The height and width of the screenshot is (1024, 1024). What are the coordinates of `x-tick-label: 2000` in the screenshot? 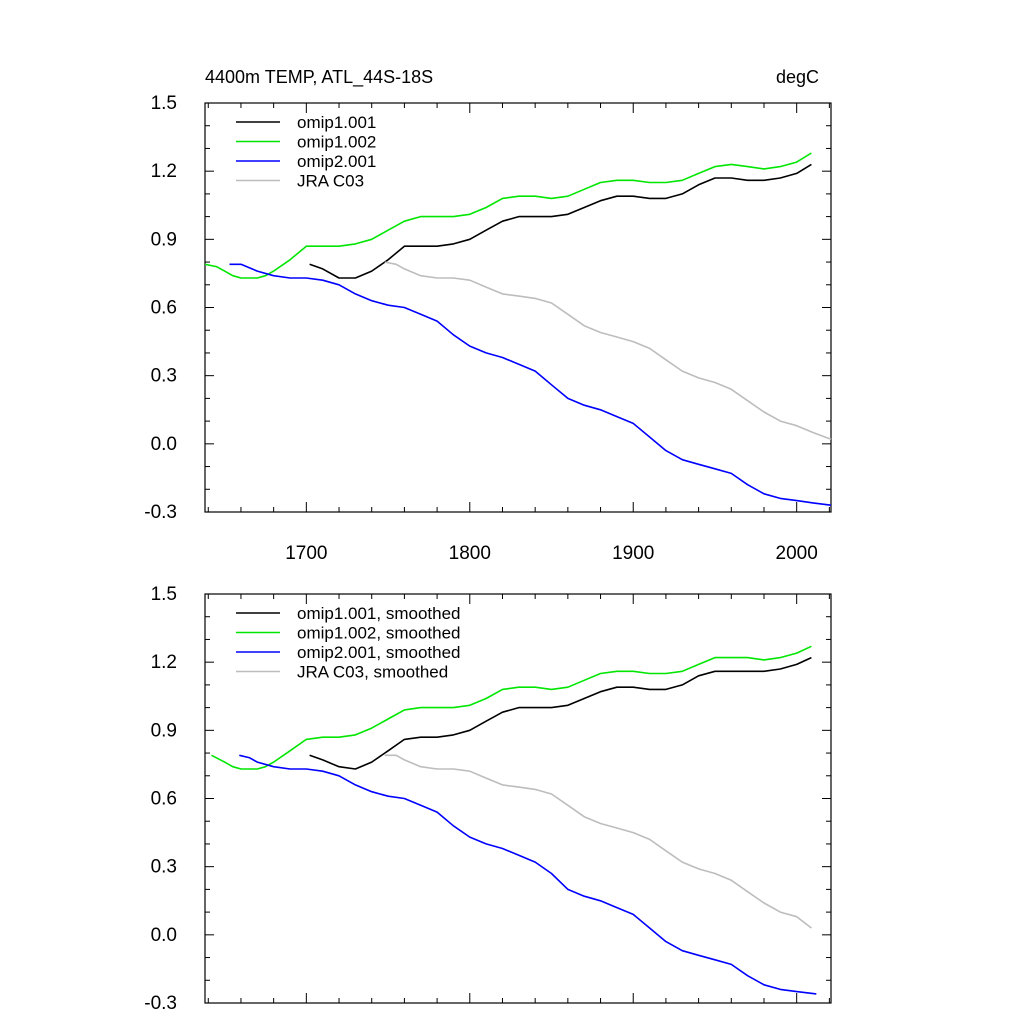 It's located at (797, 553).